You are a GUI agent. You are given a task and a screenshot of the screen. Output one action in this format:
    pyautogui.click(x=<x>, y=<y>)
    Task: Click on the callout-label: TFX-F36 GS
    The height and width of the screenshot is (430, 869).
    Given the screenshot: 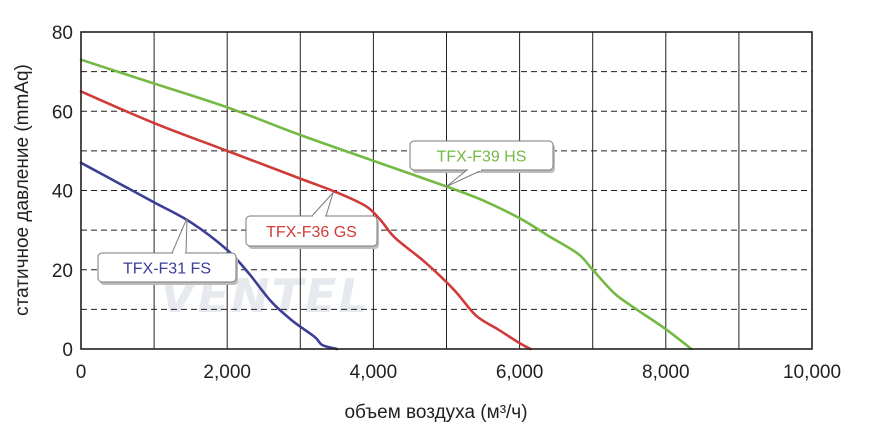 What is the action you would take?
    pyautogui.click(x=311, y=232)
    